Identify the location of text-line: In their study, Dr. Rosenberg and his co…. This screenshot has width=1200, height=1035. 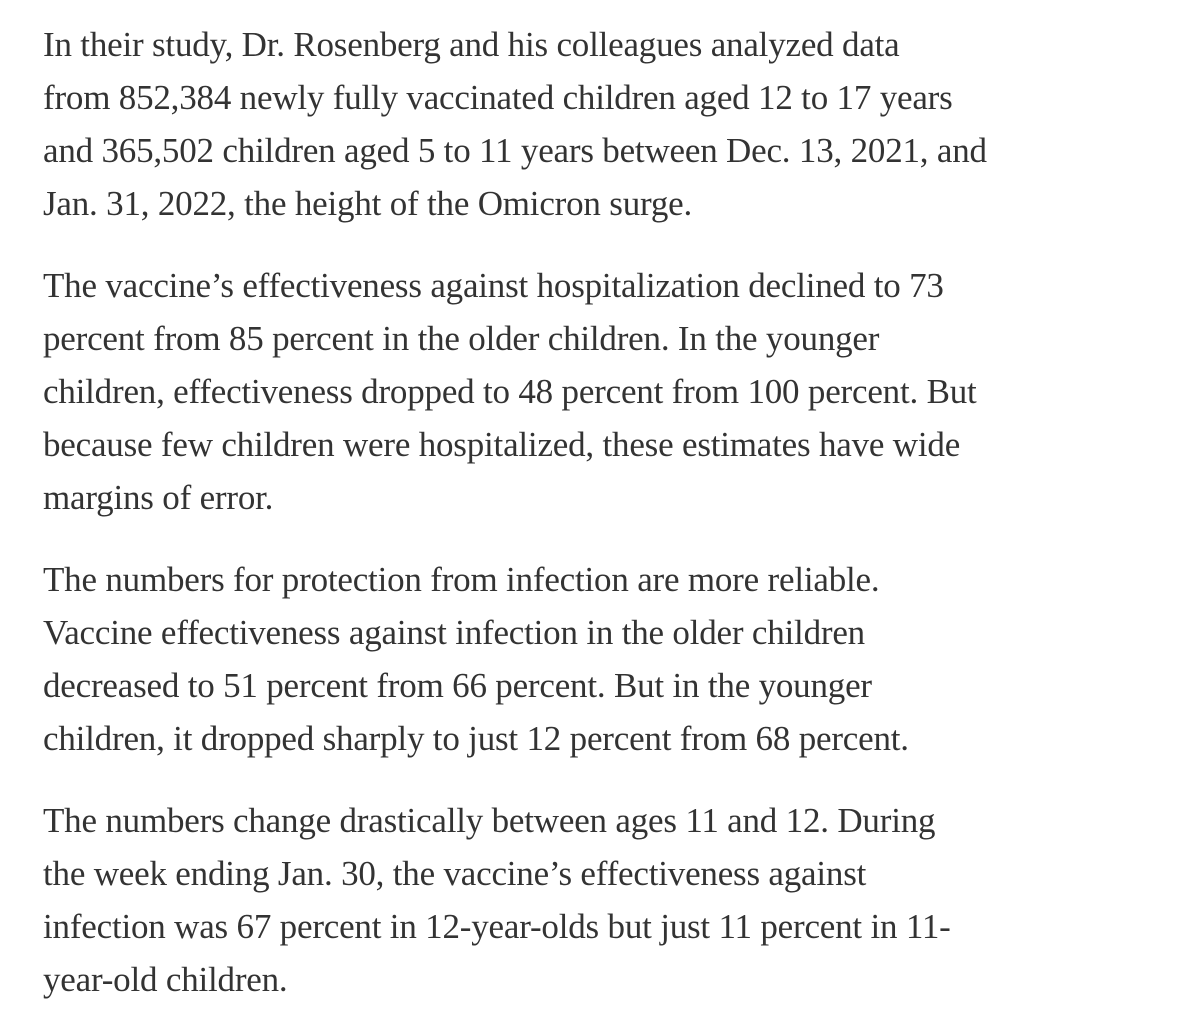
(471, 44).